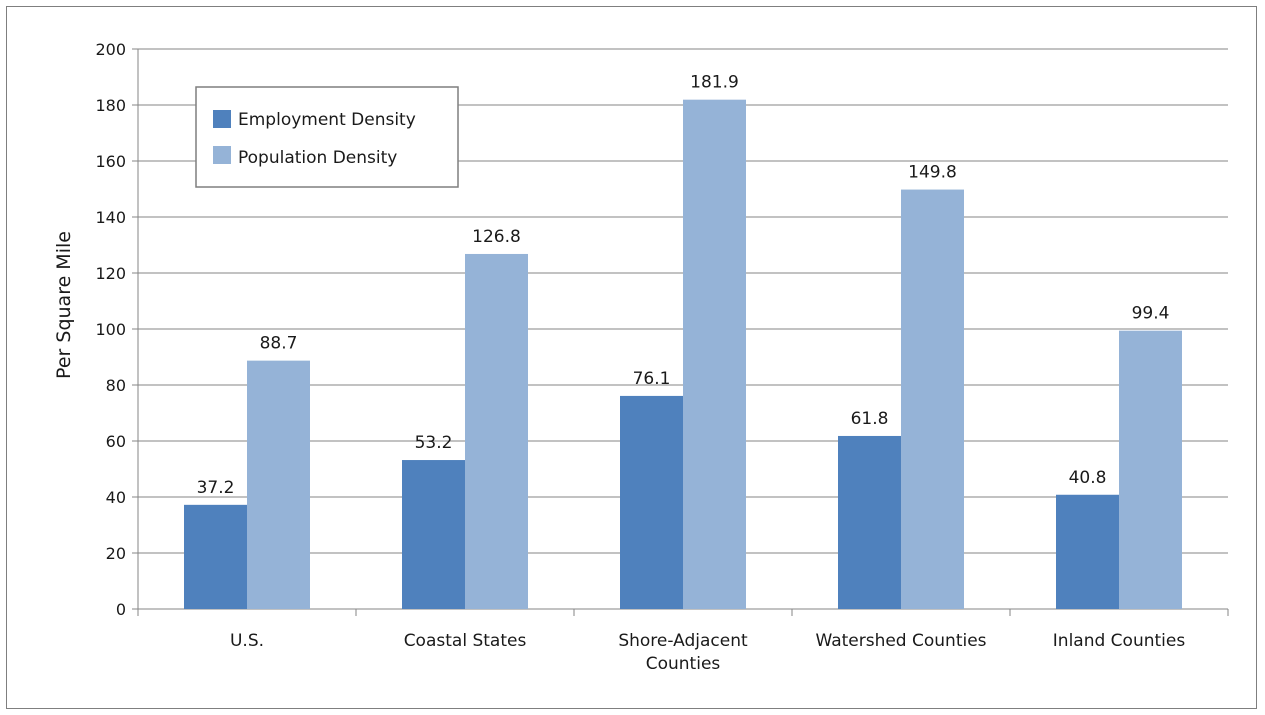 The width and height of the screenshot is (1265, 715). What do you see at coordinates (110, 217) in the screenshot?
I see `y-tick-label: 140` at bounding box center [110, 217].